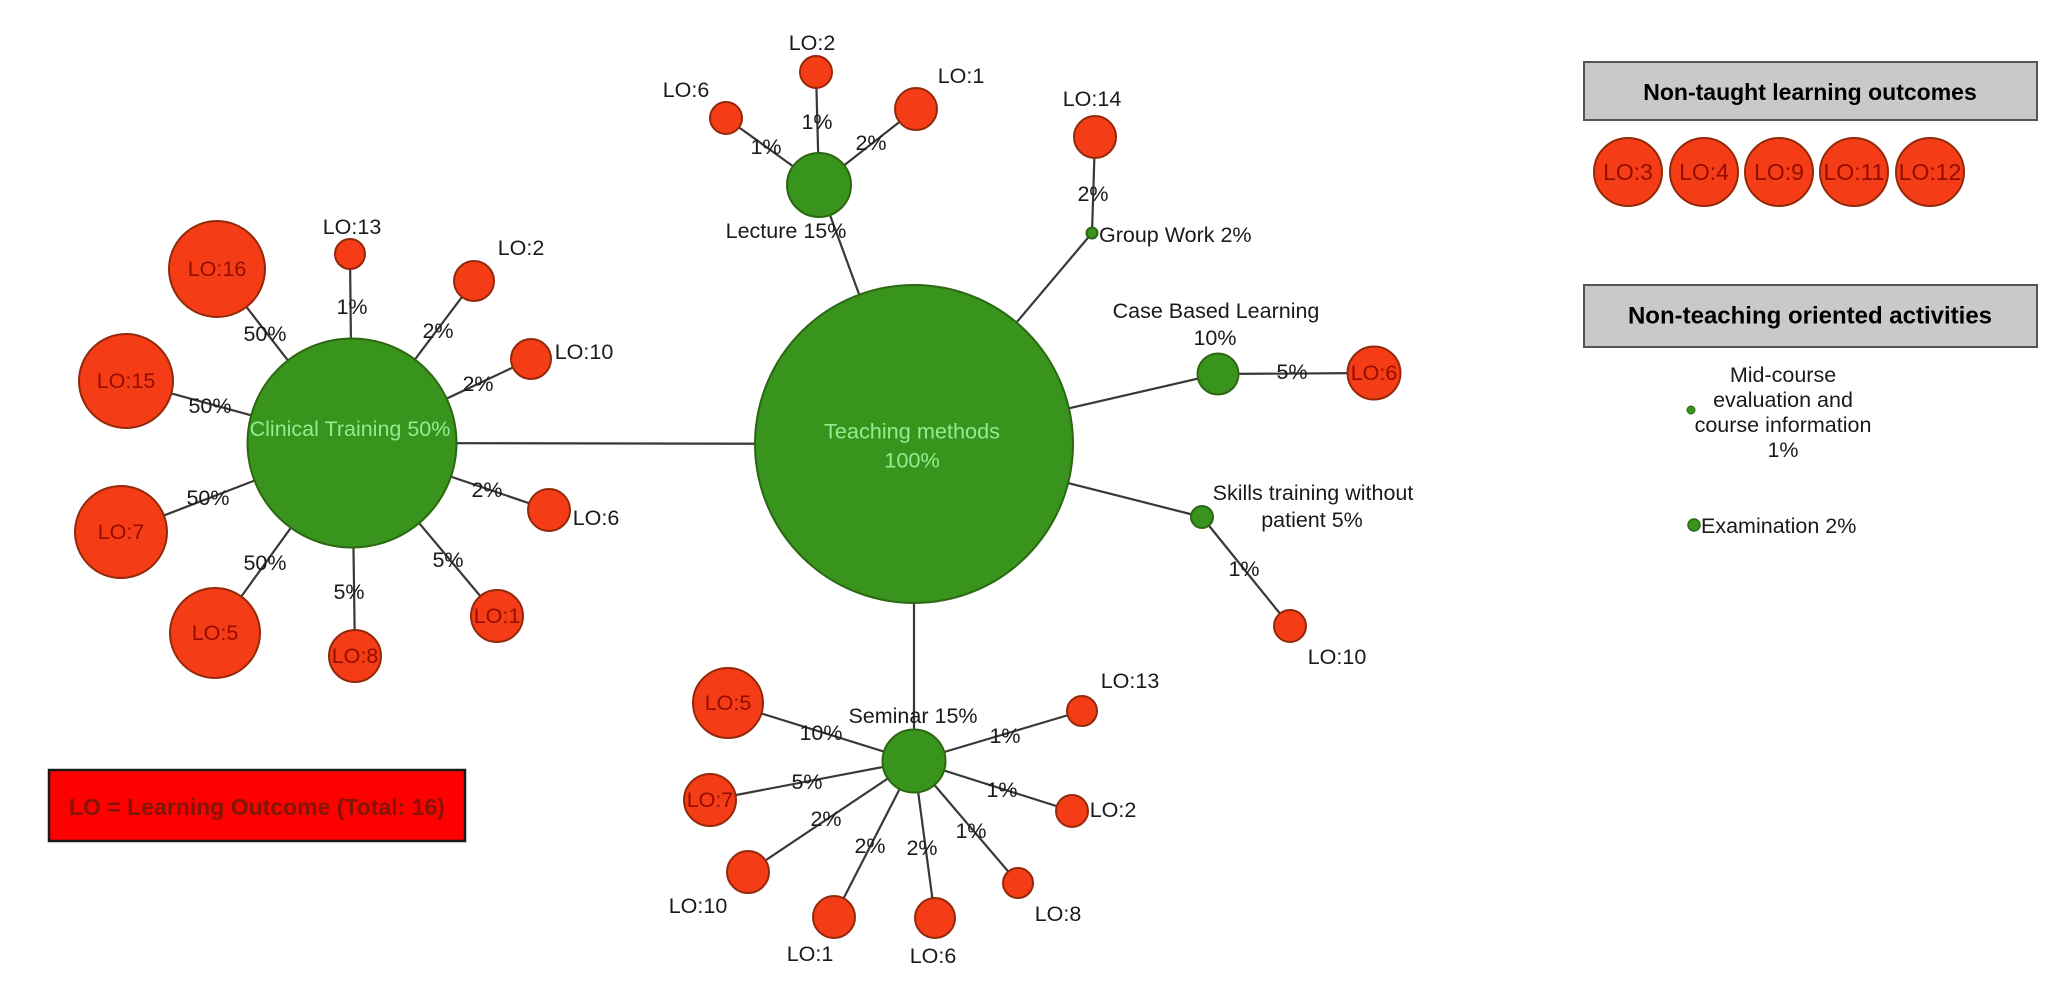  I want to click on svg-text: Clinical Training 50%, so click(350, 429).